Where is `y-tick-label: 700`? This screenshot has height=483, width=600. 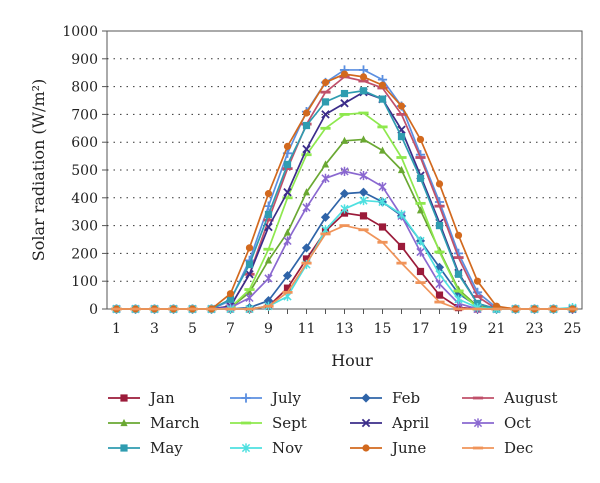 y-tick-label: 700 is located at coordinates (84, 115).